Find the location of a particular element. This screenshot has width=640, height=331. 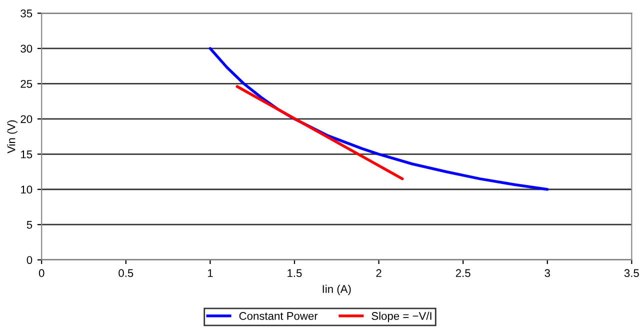

y-tick-label: 20 is located at coordinates (26, 119).